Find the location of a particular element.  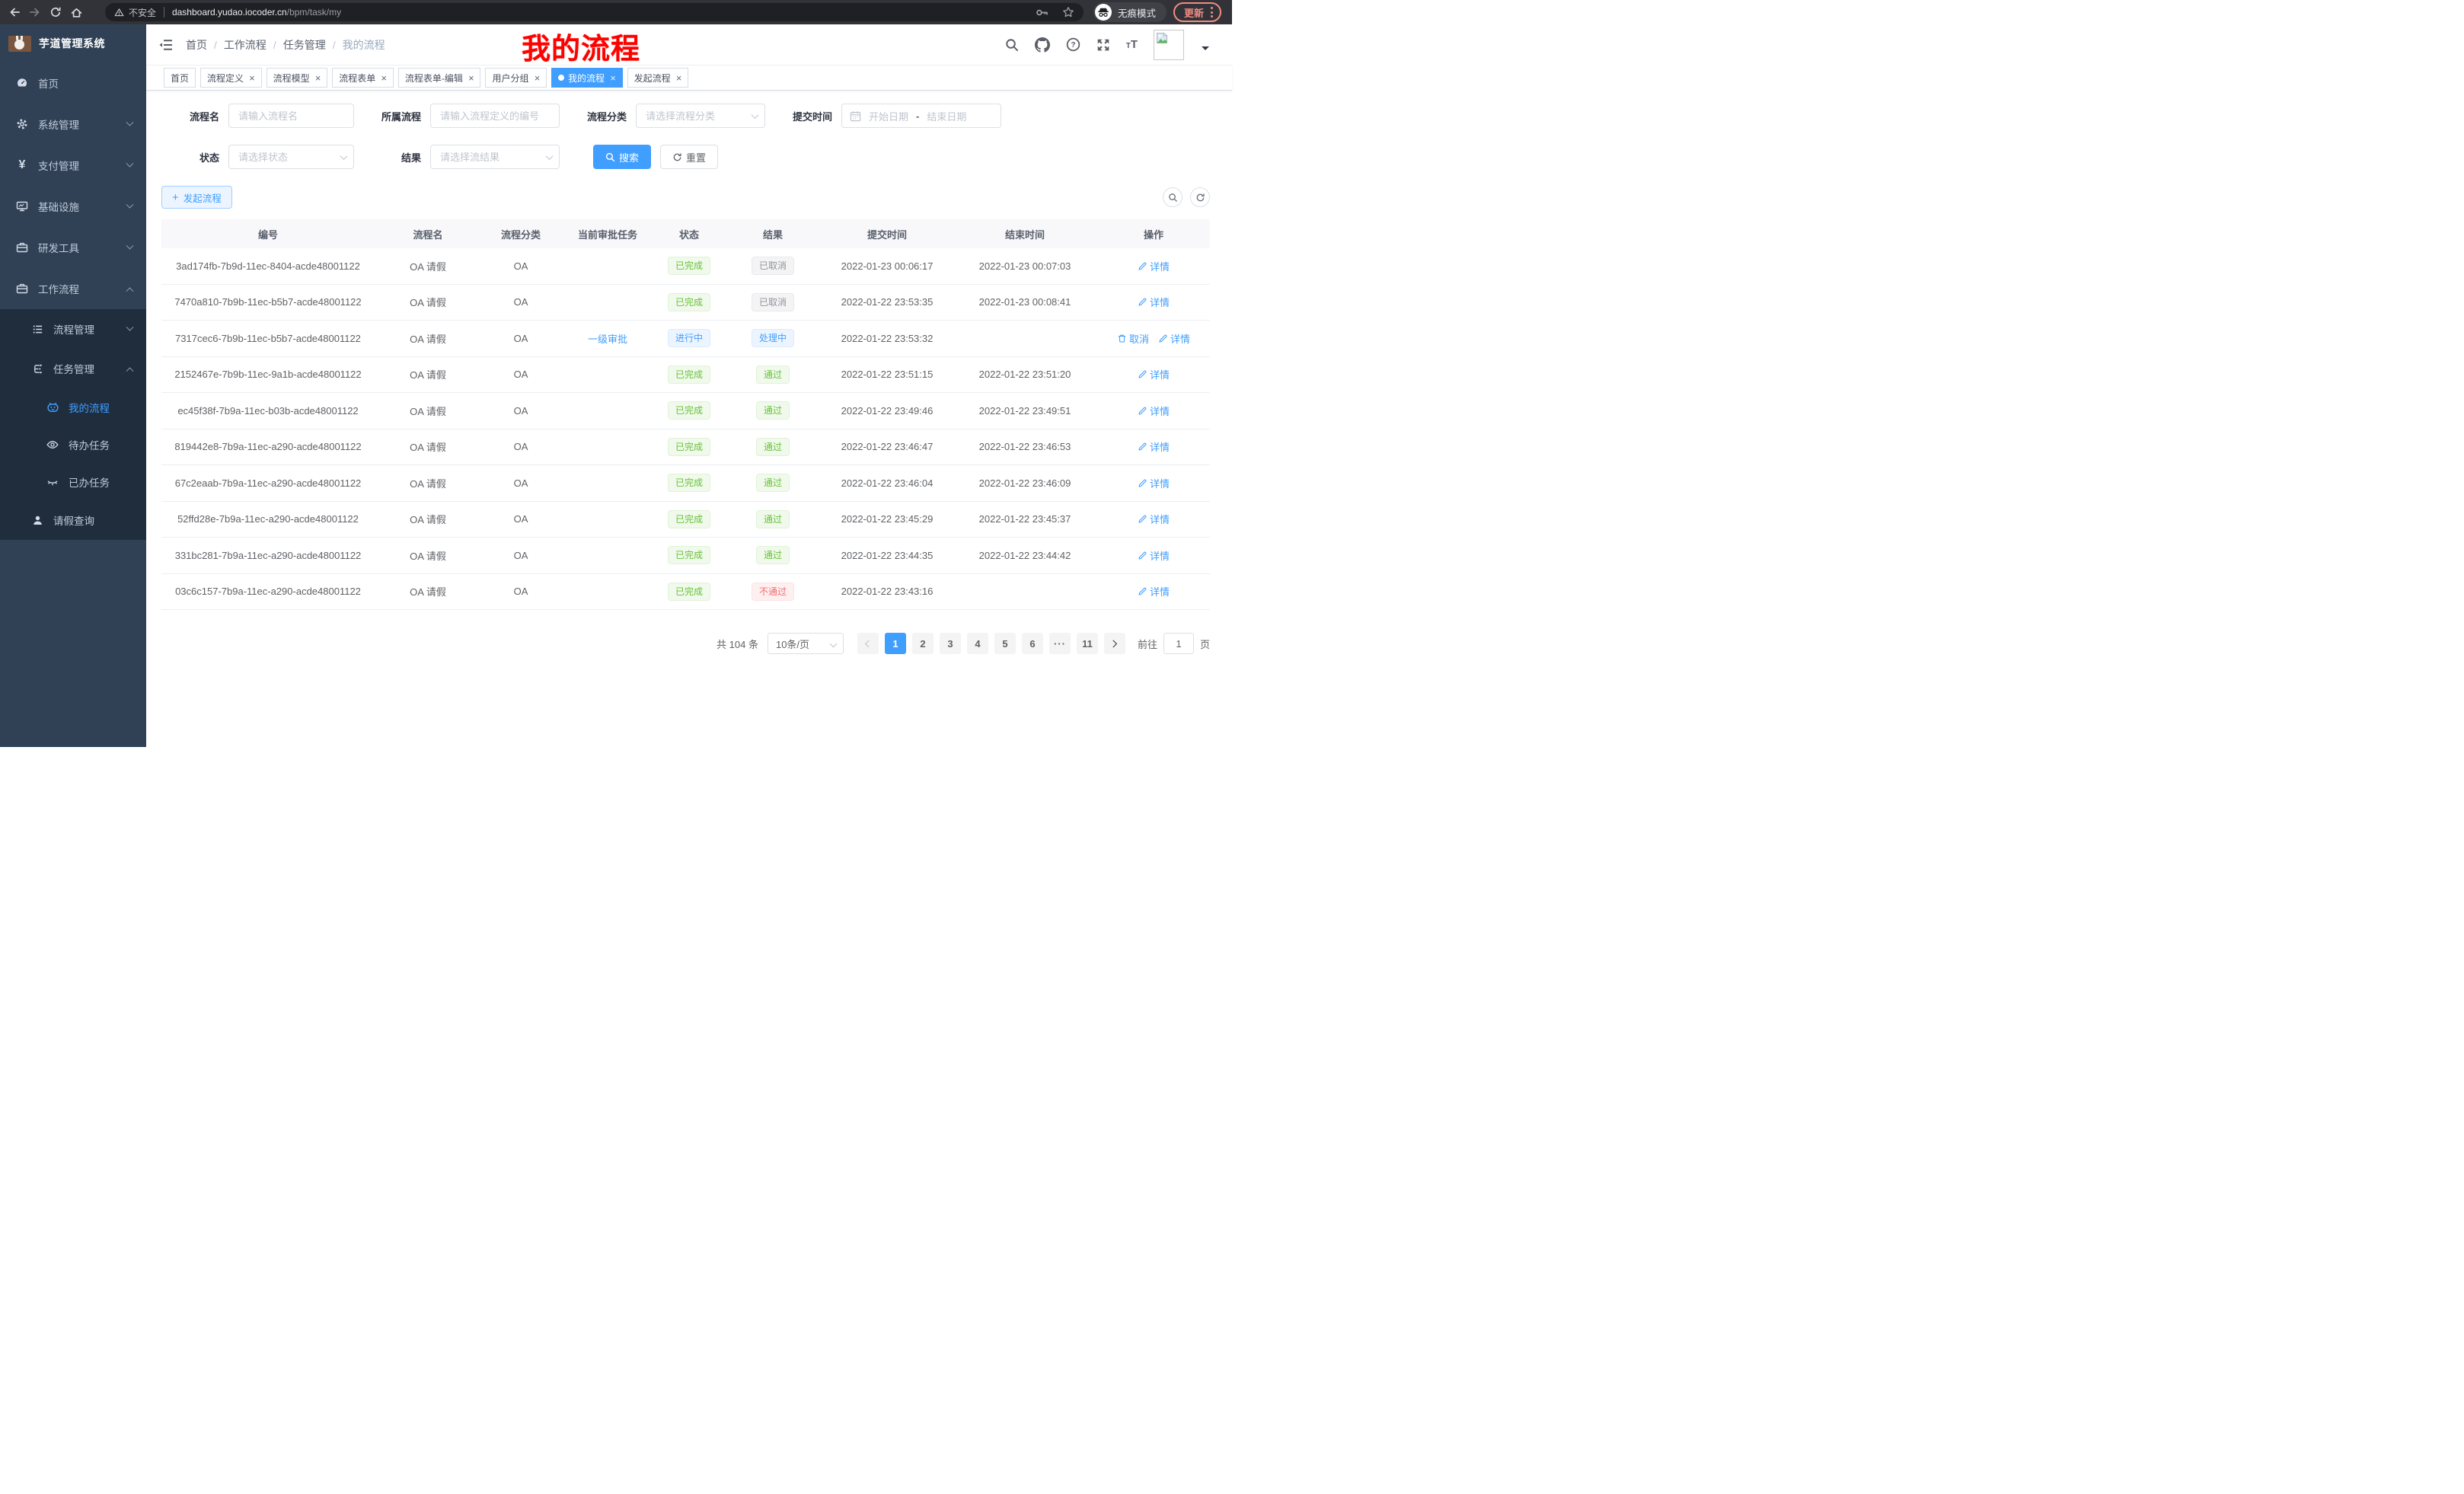

tab: 用户分组 × is located at coordinates (516, 78).